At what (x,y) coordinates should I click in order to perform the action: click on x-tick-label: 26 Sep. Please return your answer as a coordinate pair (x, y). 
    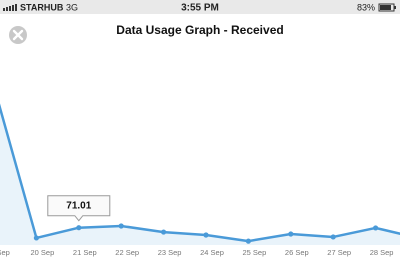
    Looking at the image, I should click on (297, 252).